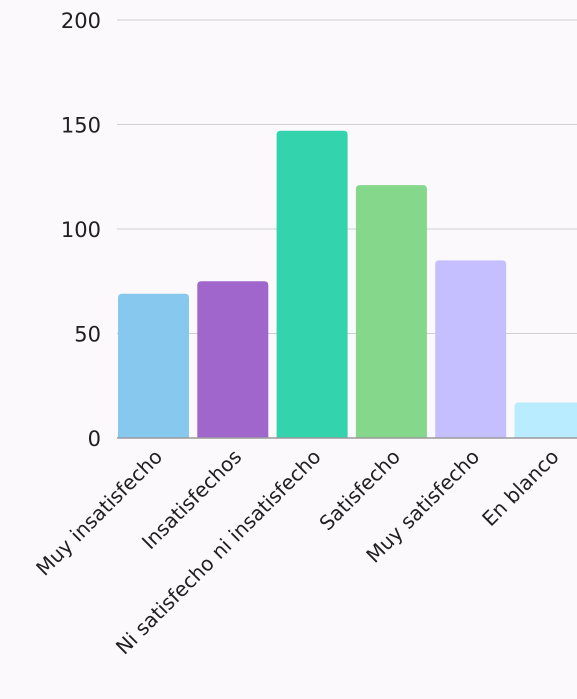  I want to click on x-category-label: Muy insatisfecho, so click(99, 513).